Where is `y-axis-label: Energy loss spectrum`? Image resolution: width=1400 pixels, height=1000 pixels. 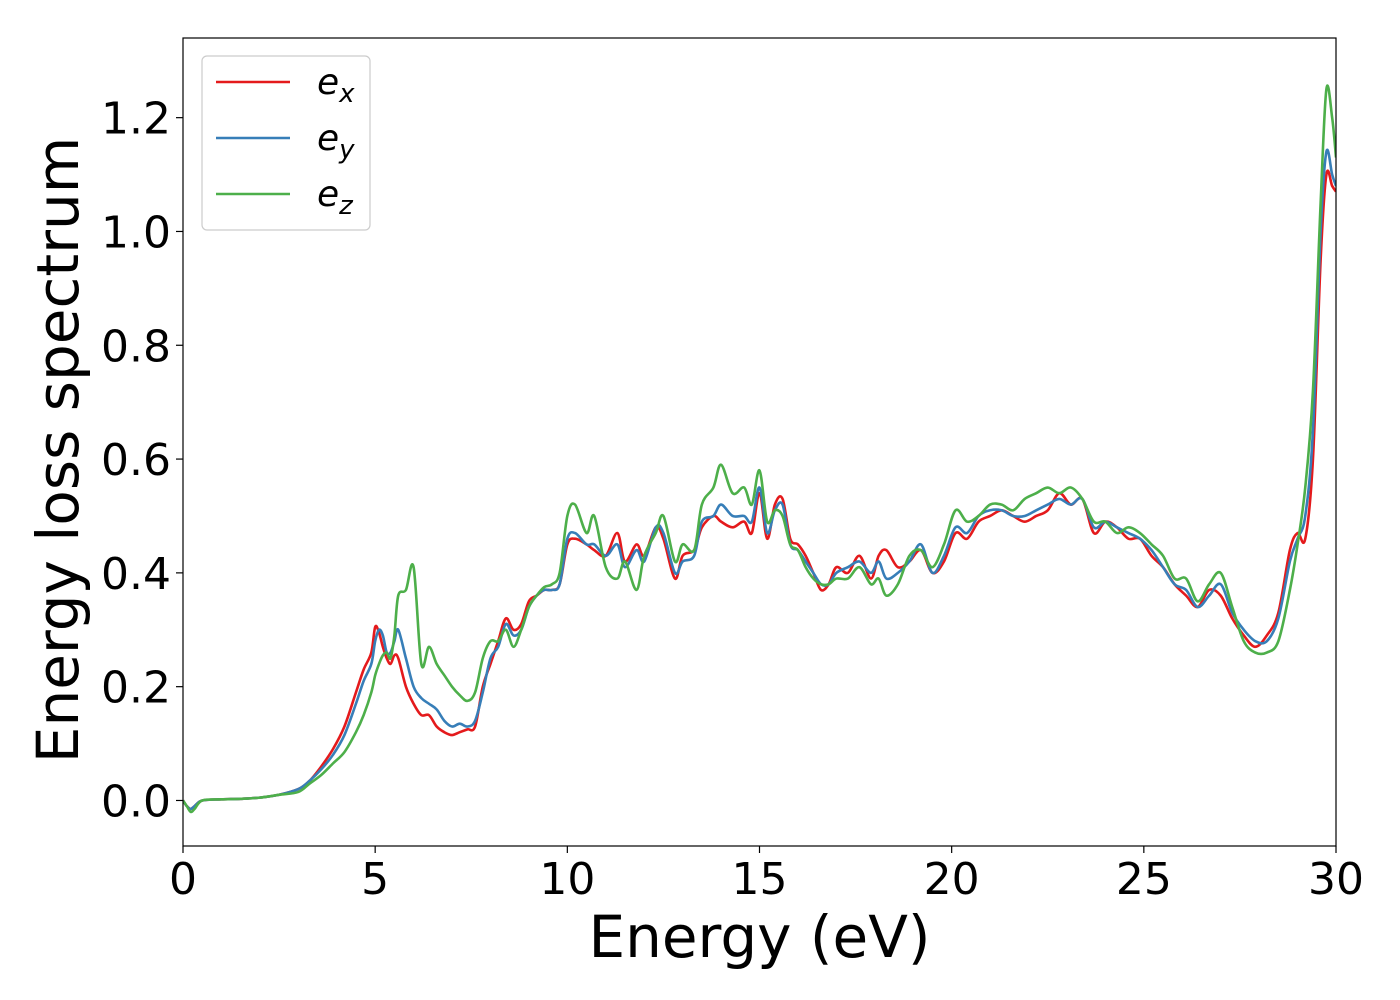 y-axis-label: Energy loss spectrum is located at coordinates (58, 450).